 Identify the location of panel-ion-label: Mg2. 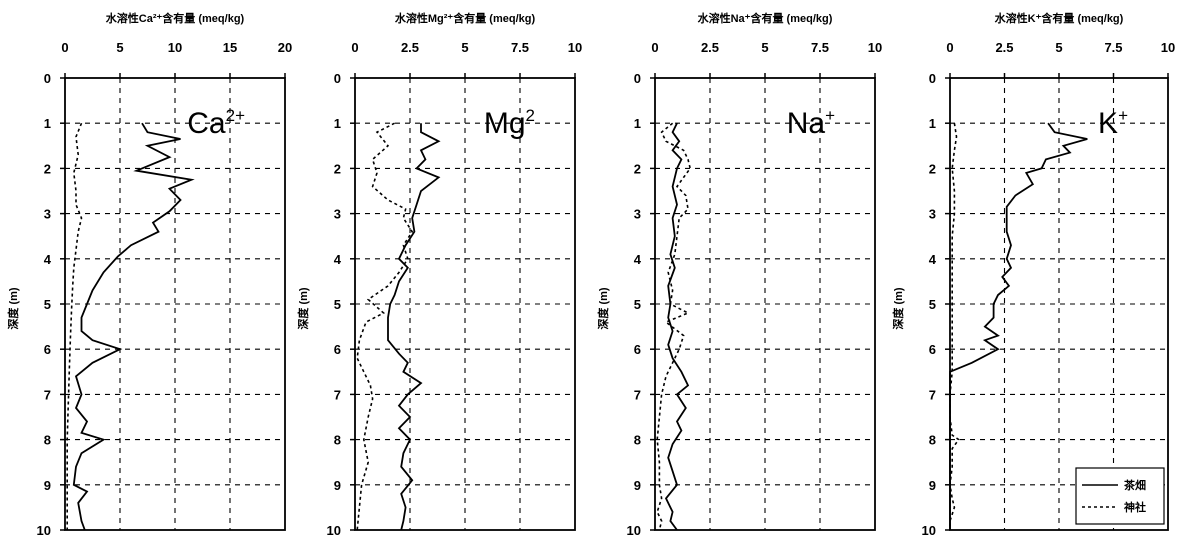
(509, 123).